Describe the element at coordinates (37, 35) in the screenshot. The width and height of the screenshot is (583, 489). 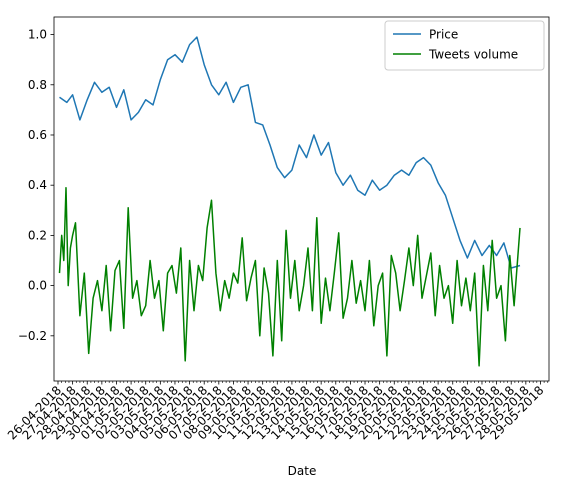
I see `y-tick-label: 1.0` at that location.